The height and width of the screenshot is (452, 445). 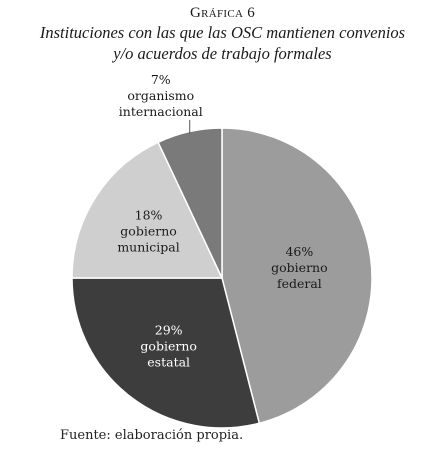 I want to click on slice-label-1: 46% gobierno federal, so click(x=299, y=267).